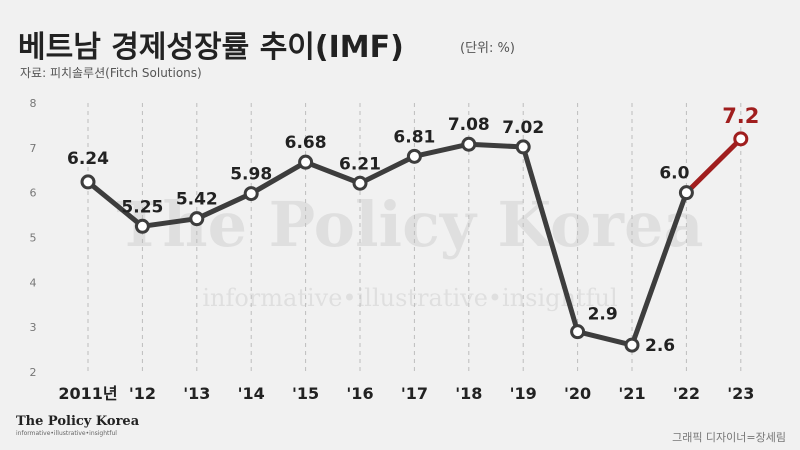  I want to click on data-label: 5.42, so click(197, 200).